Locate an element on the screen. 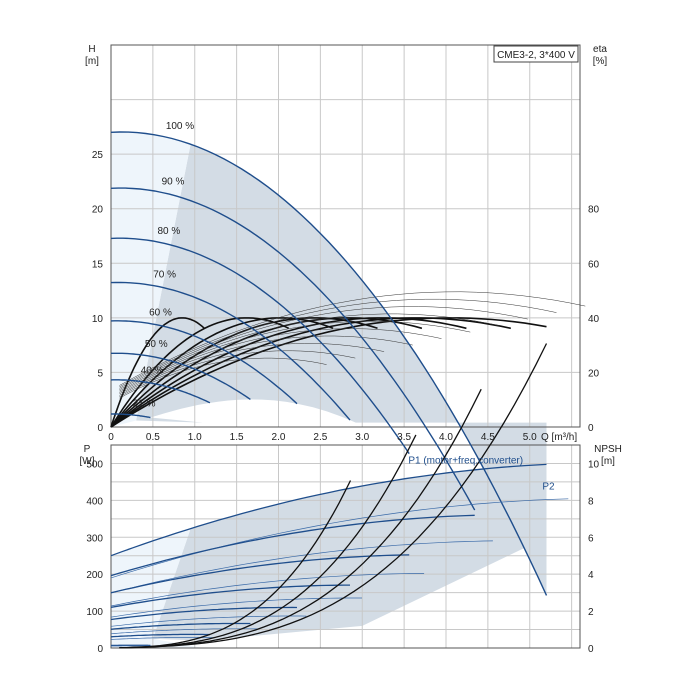 The image size is (700, 700). x-tick-label: 1.5 is located at coordinates (237, 437).